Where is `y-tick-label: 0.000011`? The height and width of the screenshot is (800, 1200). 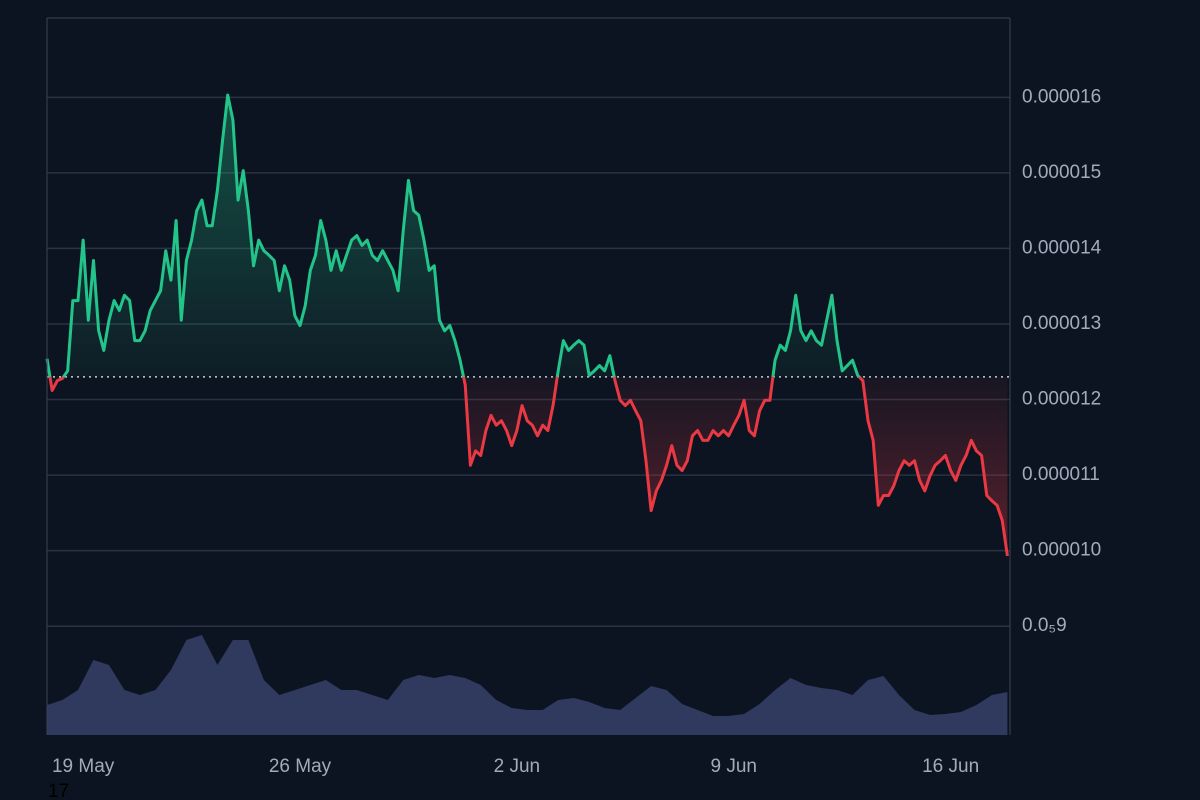
y-tick-label: 0.000011 is located at coordinates (1061, 474).